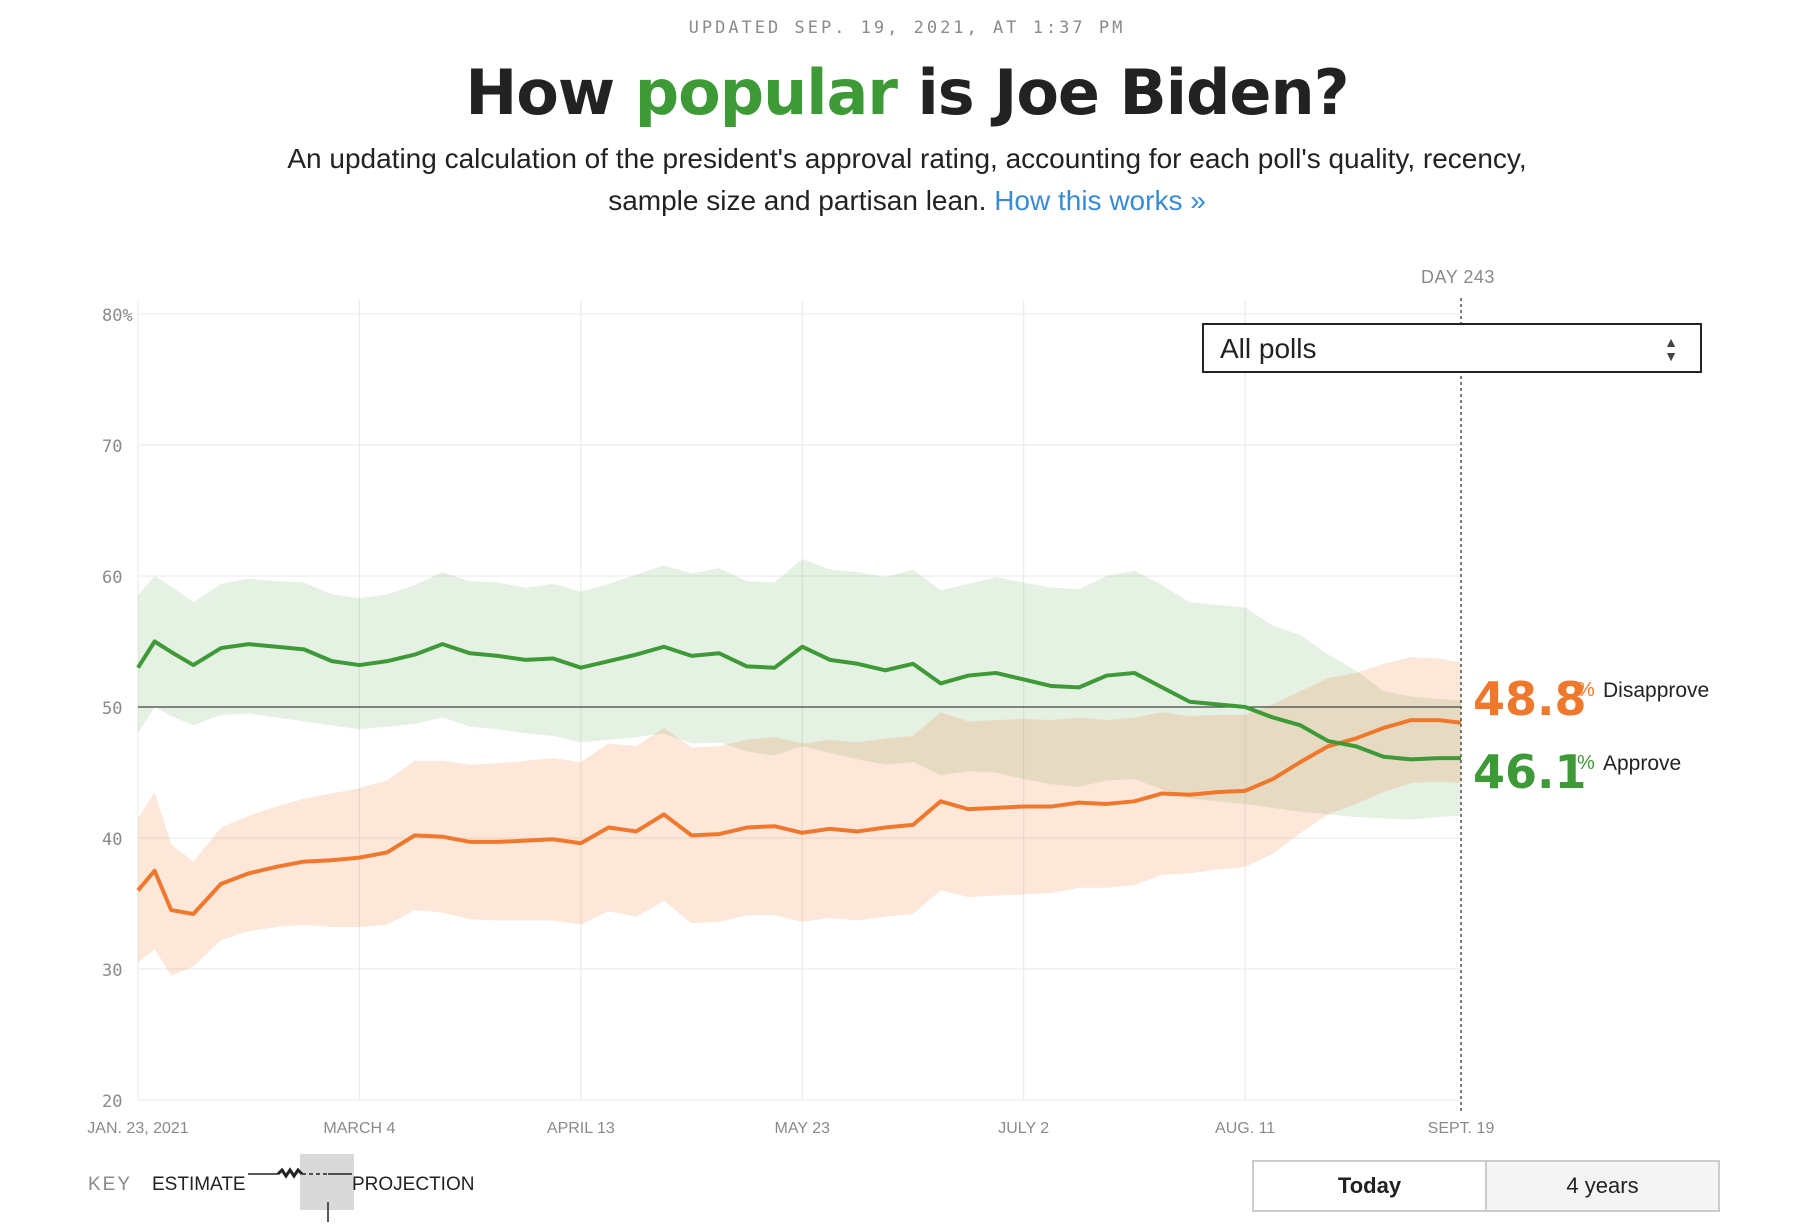 The image size is (1814, 1224). Describe the element at coordinates (1100, 200) in the screenshot. I see `how-this-works-link: How this works »` at that location.